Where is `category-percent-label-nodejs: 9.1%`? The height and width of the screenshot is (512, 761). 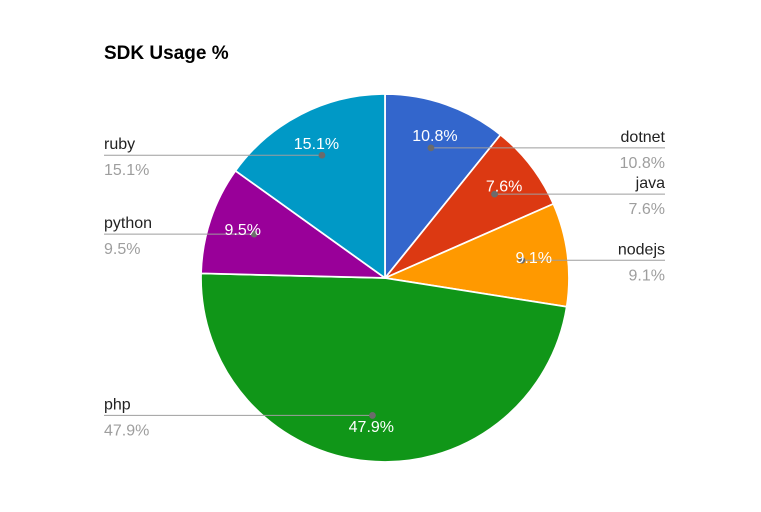
category-percent-label-nodejs: 9.1% is located at coordinates (647, 275).